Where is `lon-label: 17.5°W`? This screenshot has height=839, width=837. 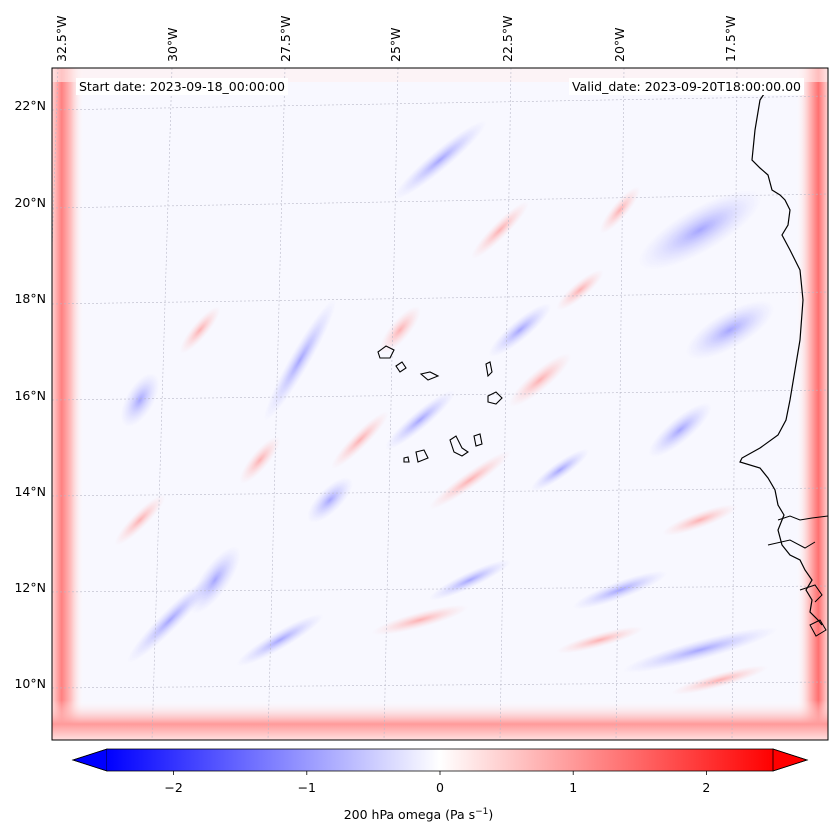
lon-label: 17.5°W is located at coordinates (730, 39).